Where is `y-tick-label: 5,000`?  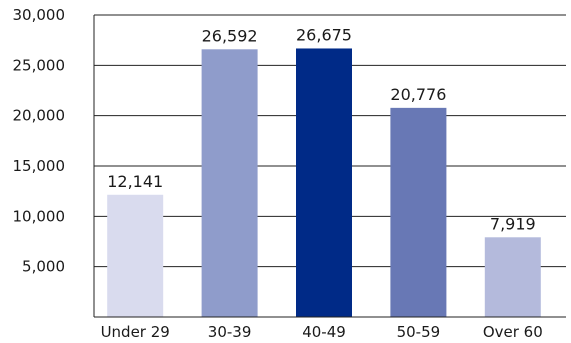 y-tick-label: 5,000 is located at coordinates (43, 267).